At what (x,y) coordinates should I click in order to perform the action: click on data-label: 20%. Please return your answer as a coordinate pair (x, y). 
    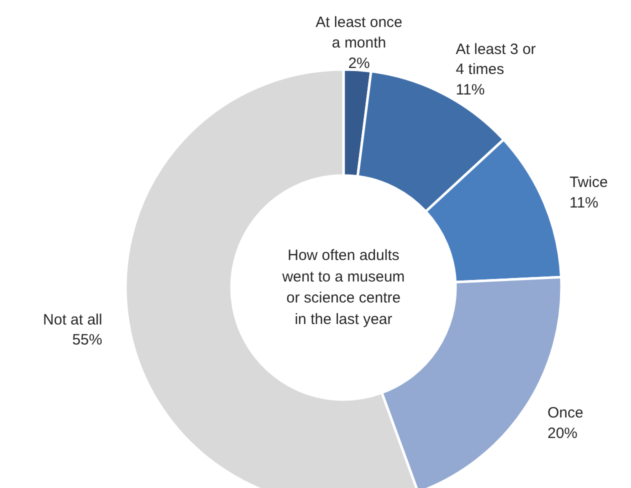
    Looking at the image, I should click on (562, 433).